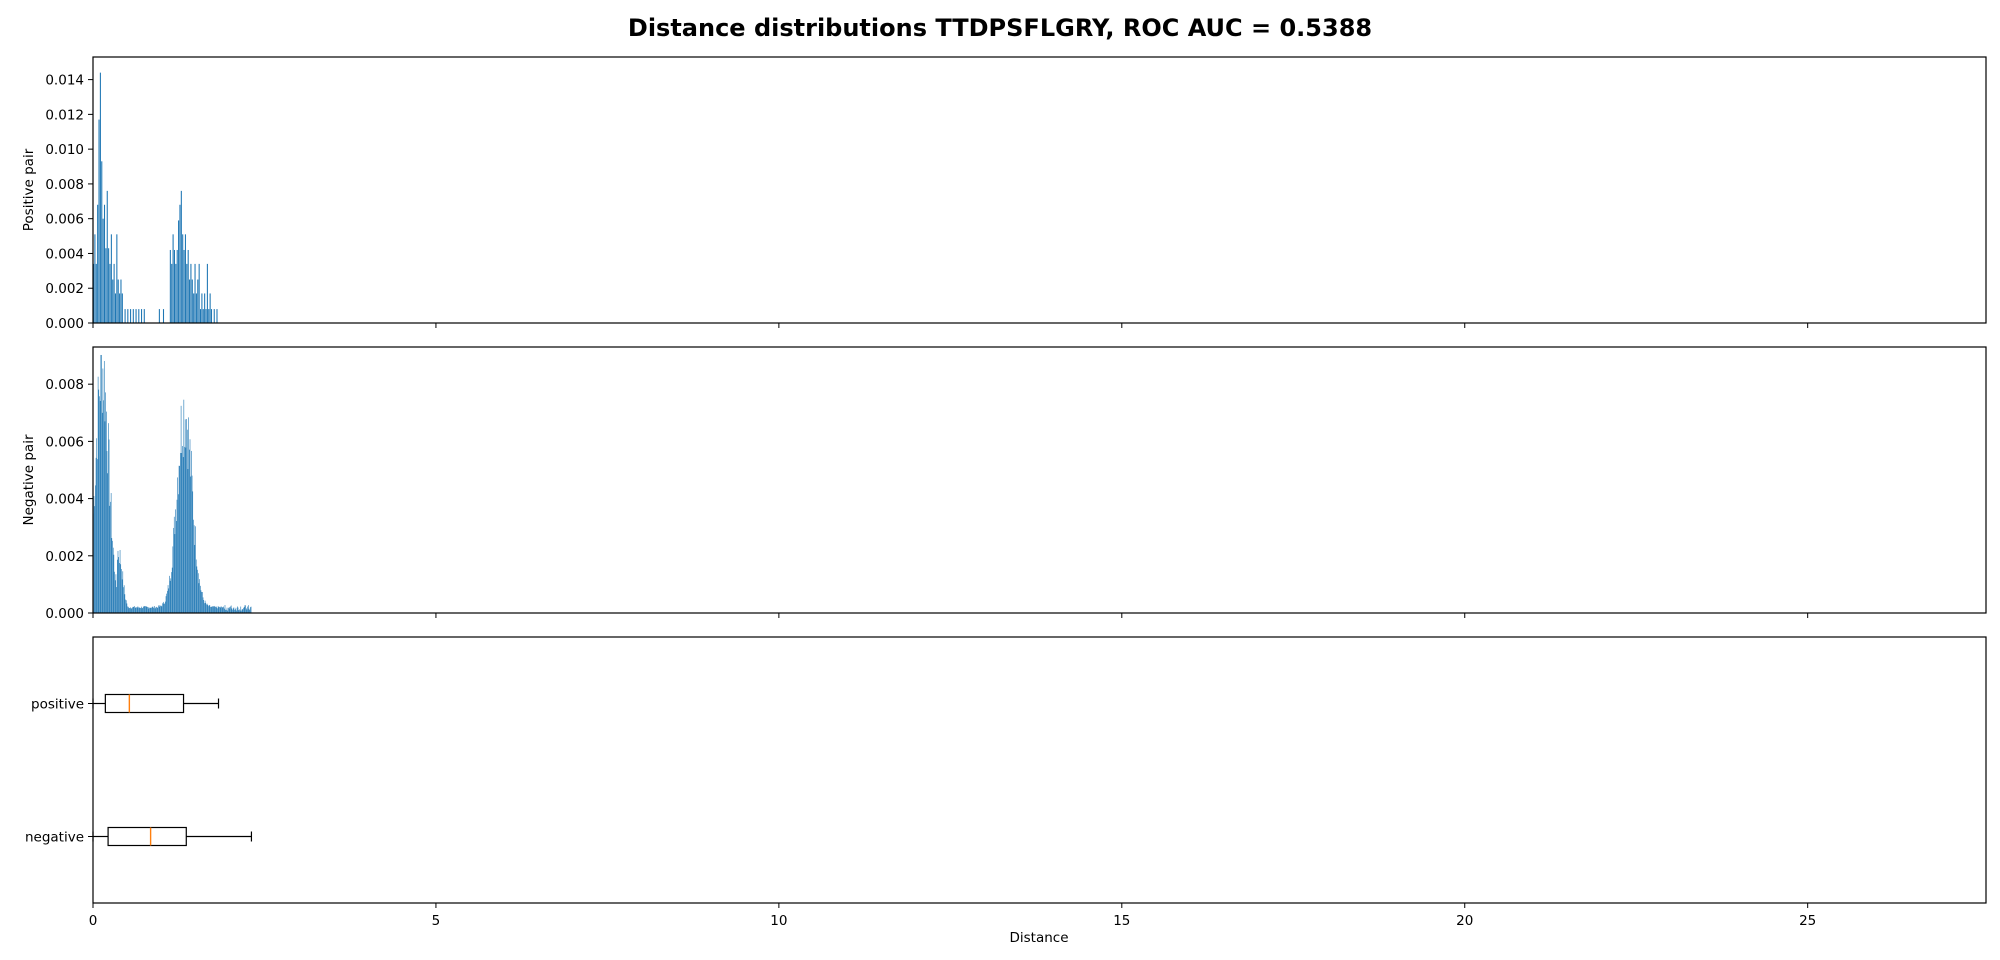  Describe the element at coordinates (29, 479) in the screenshot. I see `negative-y-label: Negative pair` at that location.